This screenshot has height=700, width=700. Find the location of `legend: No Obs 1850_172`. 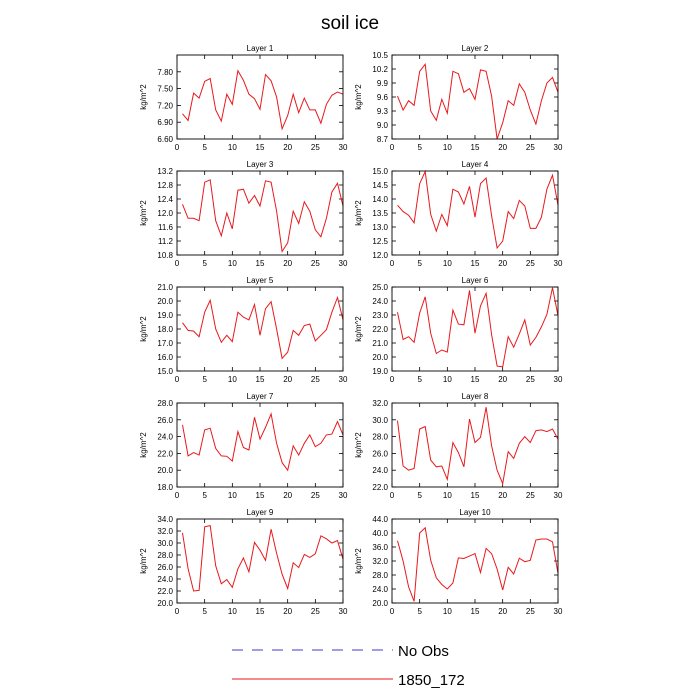

legend: No Obs 1850_172 is located at coordinates (348, 666).